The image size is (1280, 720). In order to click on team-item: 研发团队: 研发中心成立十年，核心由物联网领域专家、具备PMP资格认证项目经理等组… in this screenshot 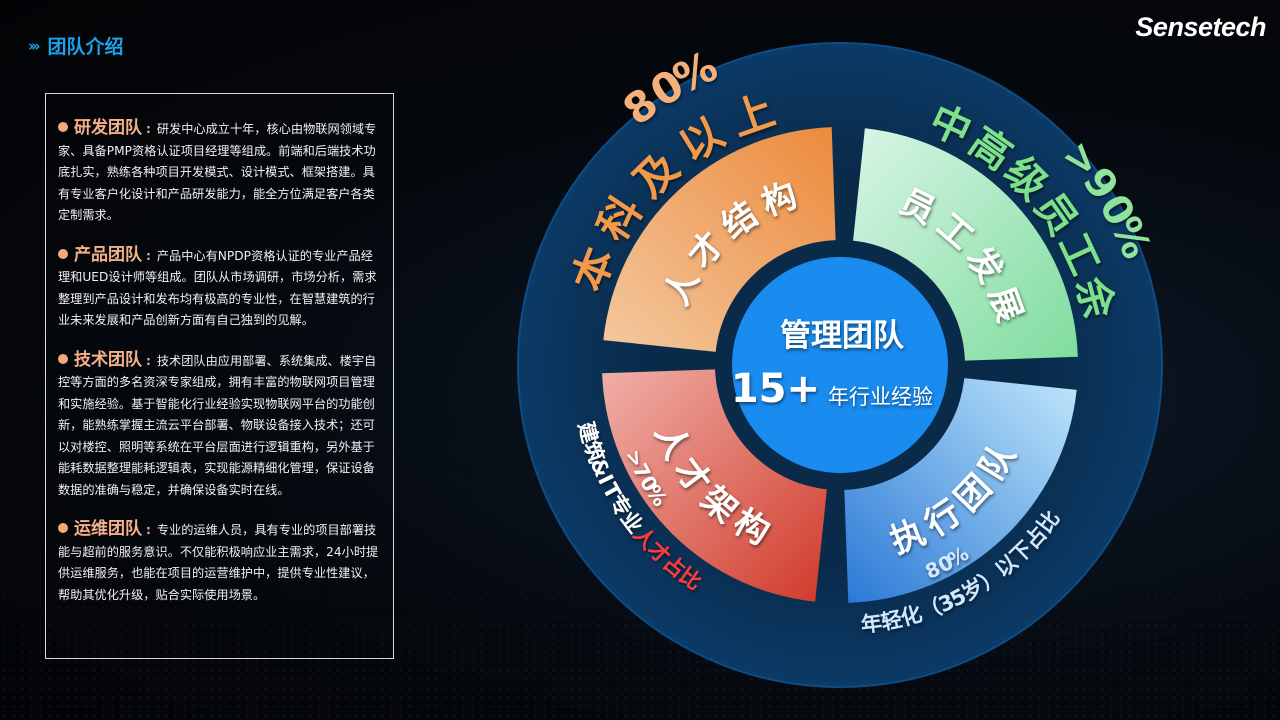, I will do `click(217, 170)`.